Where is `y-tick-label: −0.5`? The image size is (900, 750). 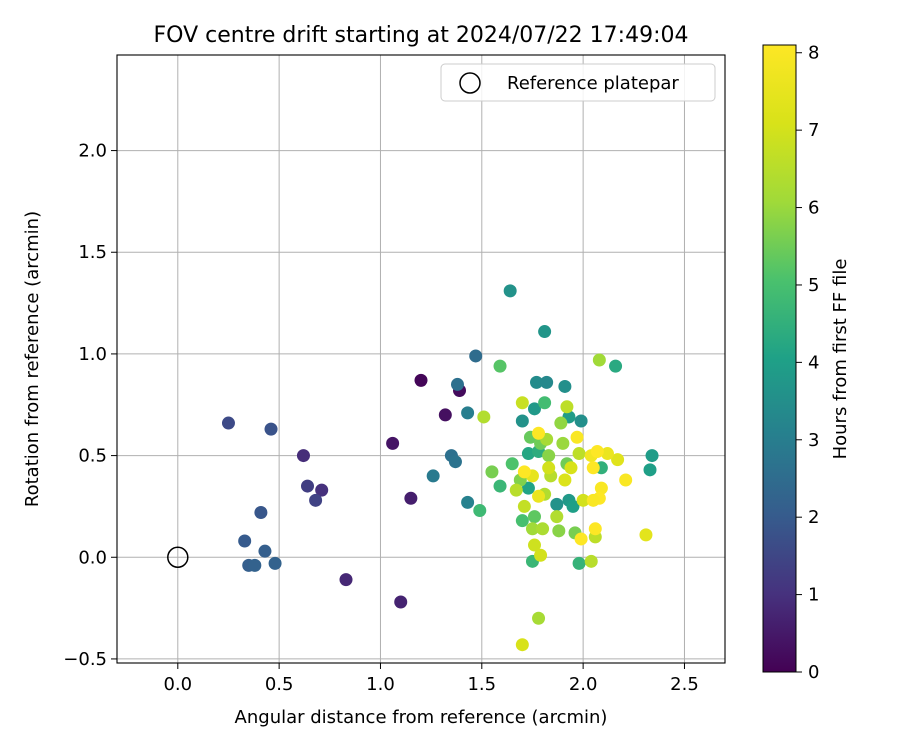
y-tick-label: −0.5 is located at coordinates (85, 659).